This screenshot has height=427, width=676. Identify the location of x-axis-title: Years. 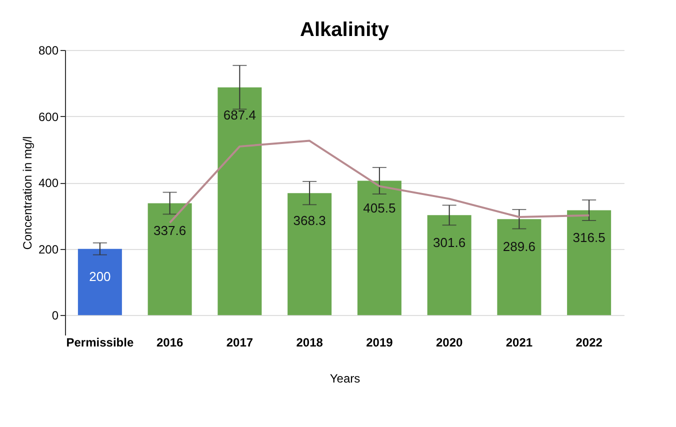
(345, 379).